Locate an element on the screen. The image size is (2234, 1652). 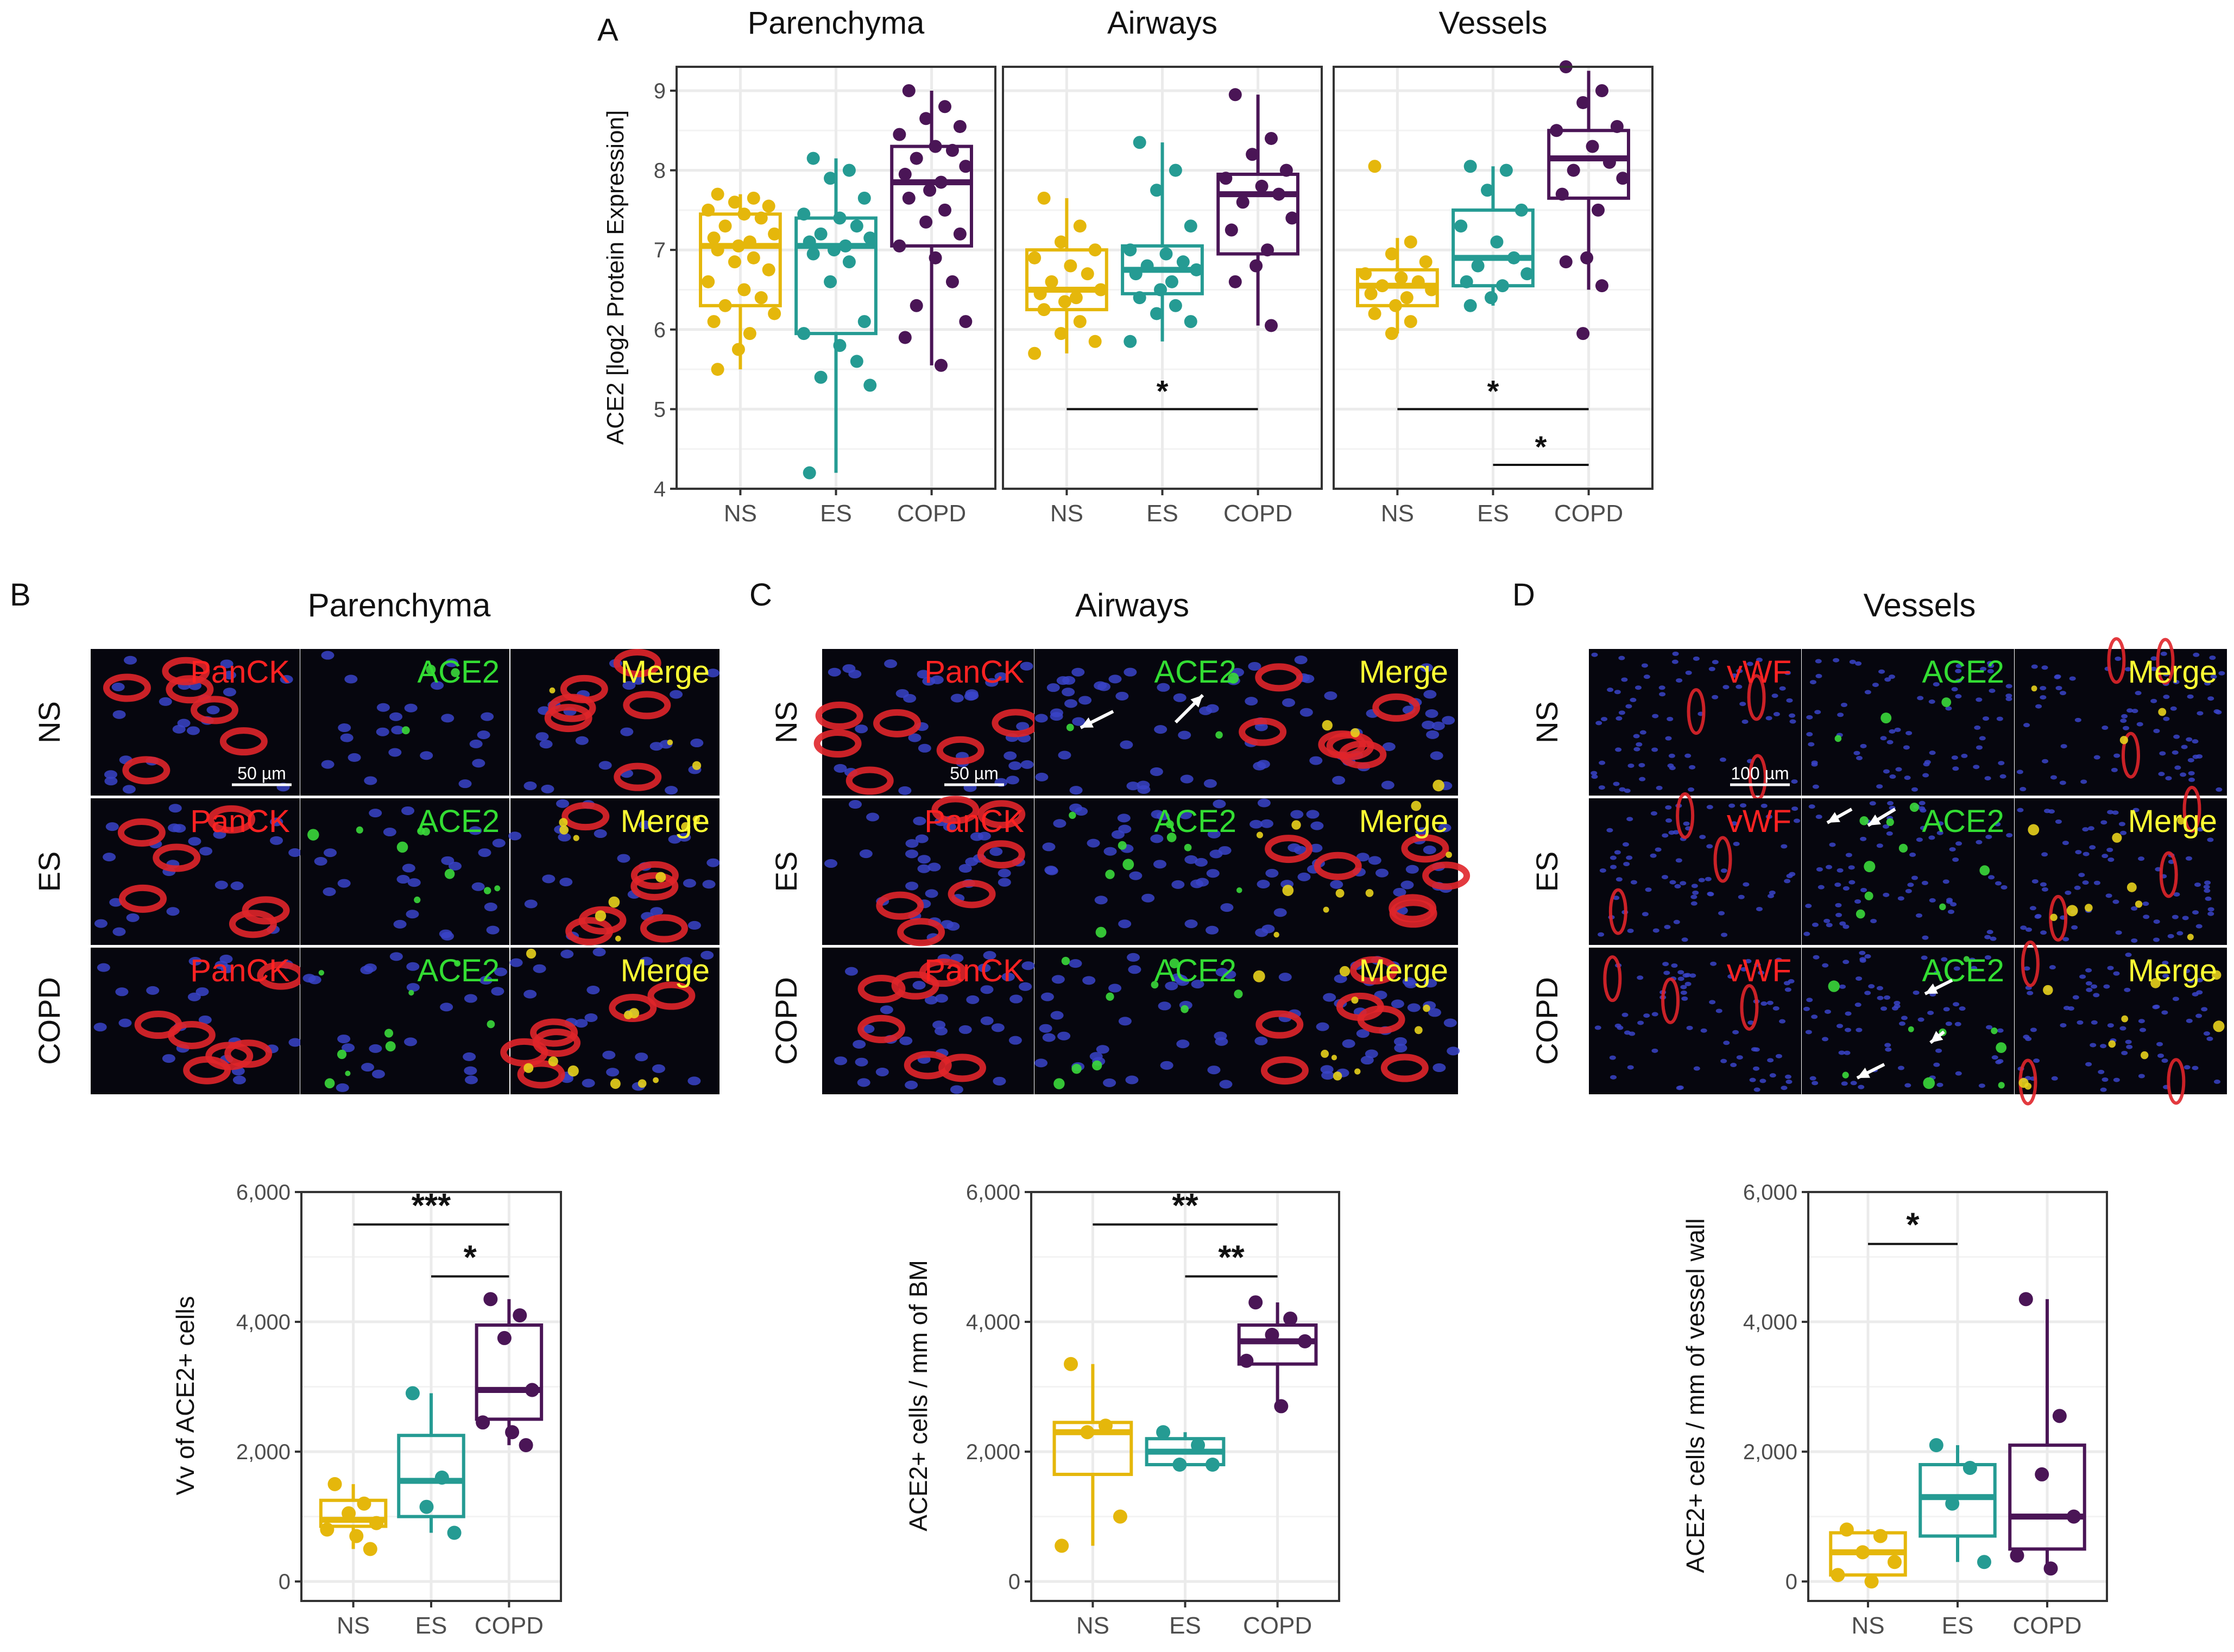
panel-letter-b: B is located at coordinates (20, 595).